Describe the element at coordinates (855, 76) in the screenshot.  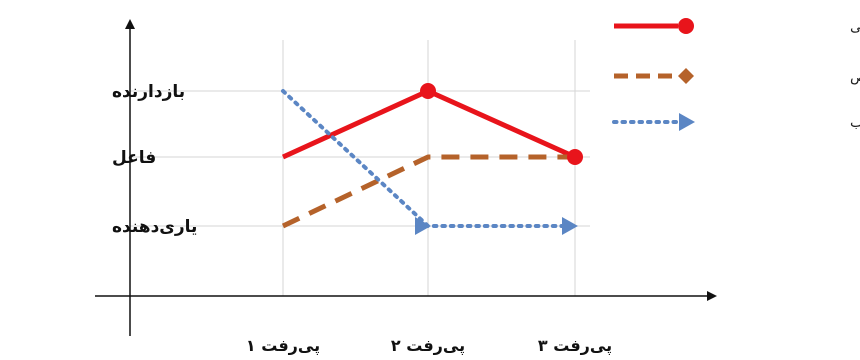
I see `legend-label: رزمندگان مخلص` at that location.